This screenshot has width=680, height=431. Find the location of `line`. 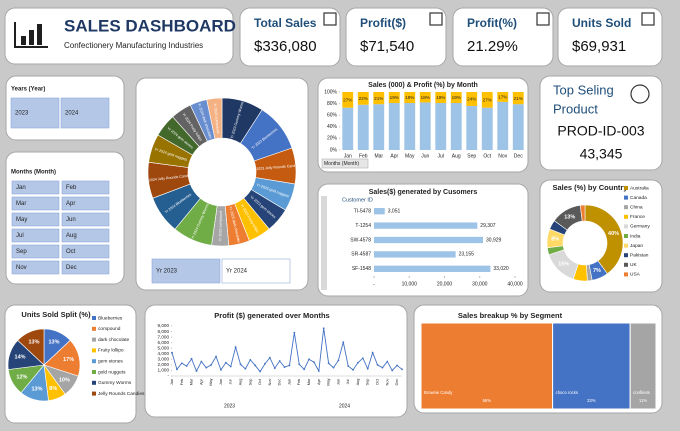

line is located at coordinates (287, 350).